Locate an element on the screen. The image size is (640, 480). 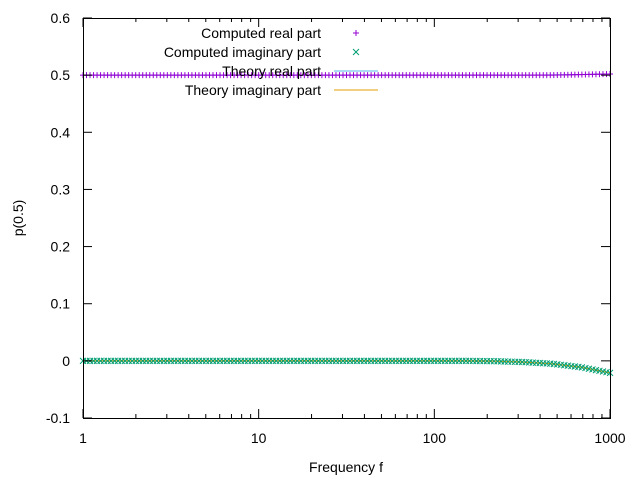
x-tick-label: 10 is located at coordinates (259, 438).